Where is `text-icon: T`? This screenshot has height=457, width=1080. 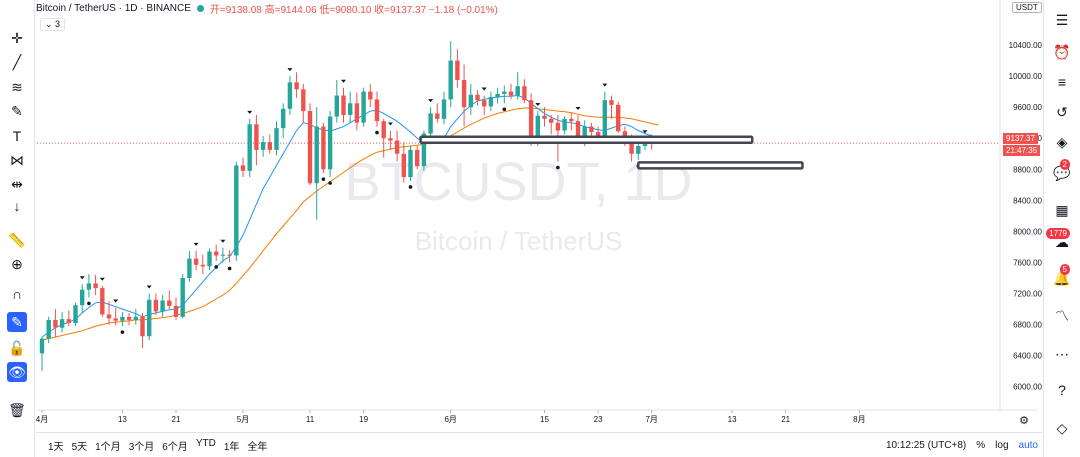 text-icon: T is located at coordinates (17, 136).